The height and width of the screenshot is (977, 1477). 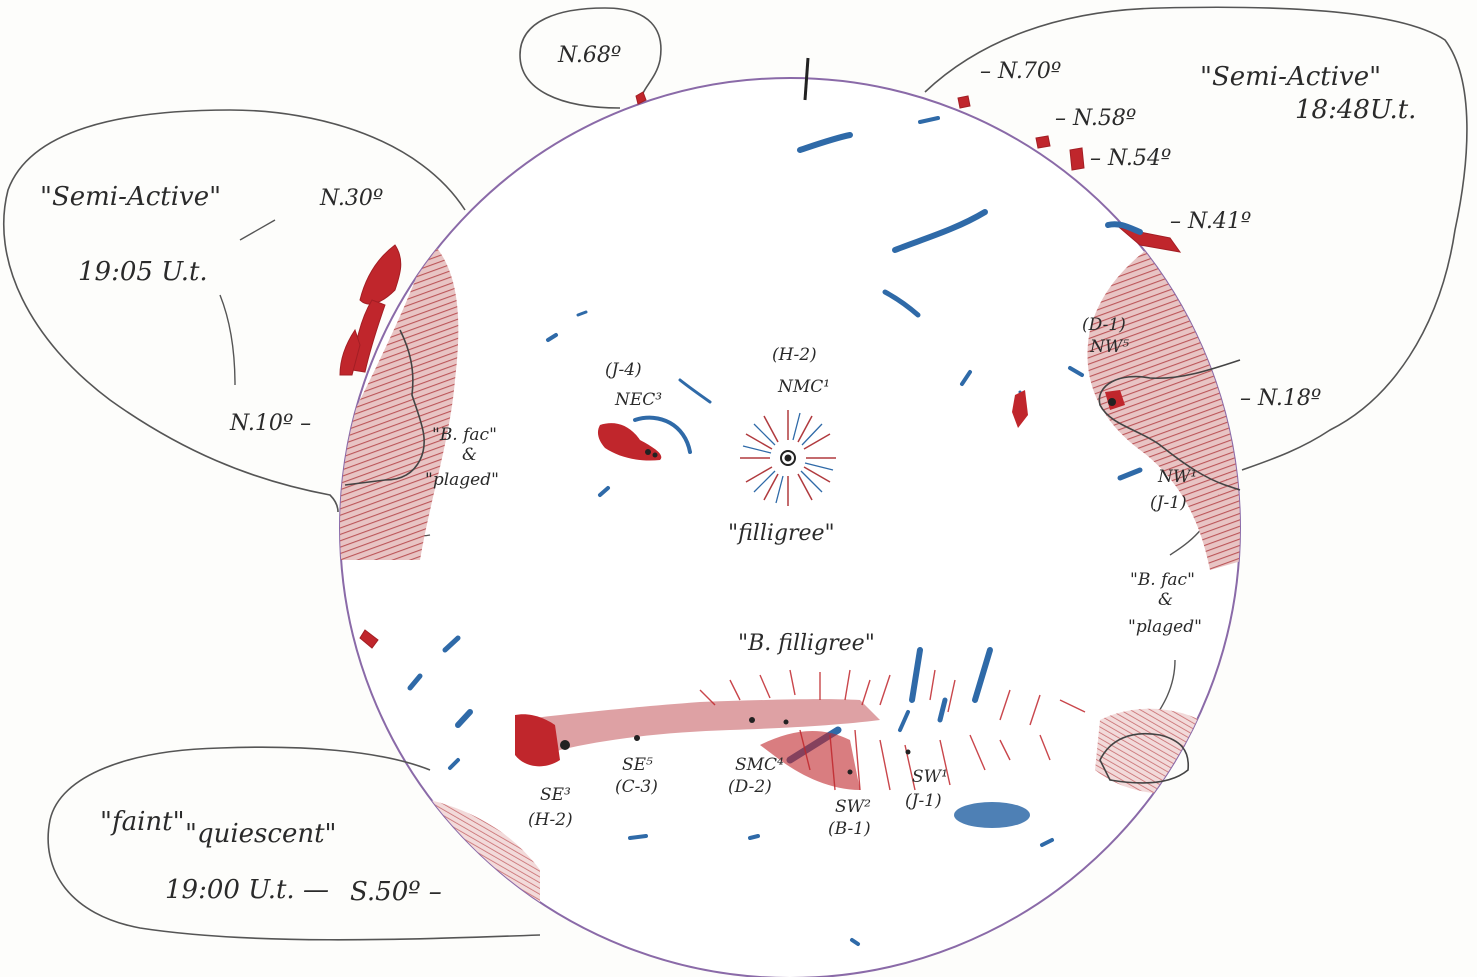 I want to click on note-time-left: 19:05 U.t., so click(x=143, y=272).